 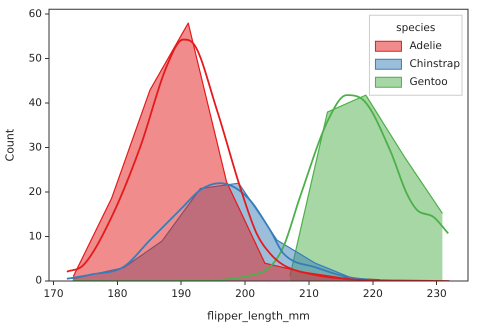 What do you see at coordinates (372, 294) in the screenshot?
I see `x-tick-label: 220` at bounding box center [372, 294].